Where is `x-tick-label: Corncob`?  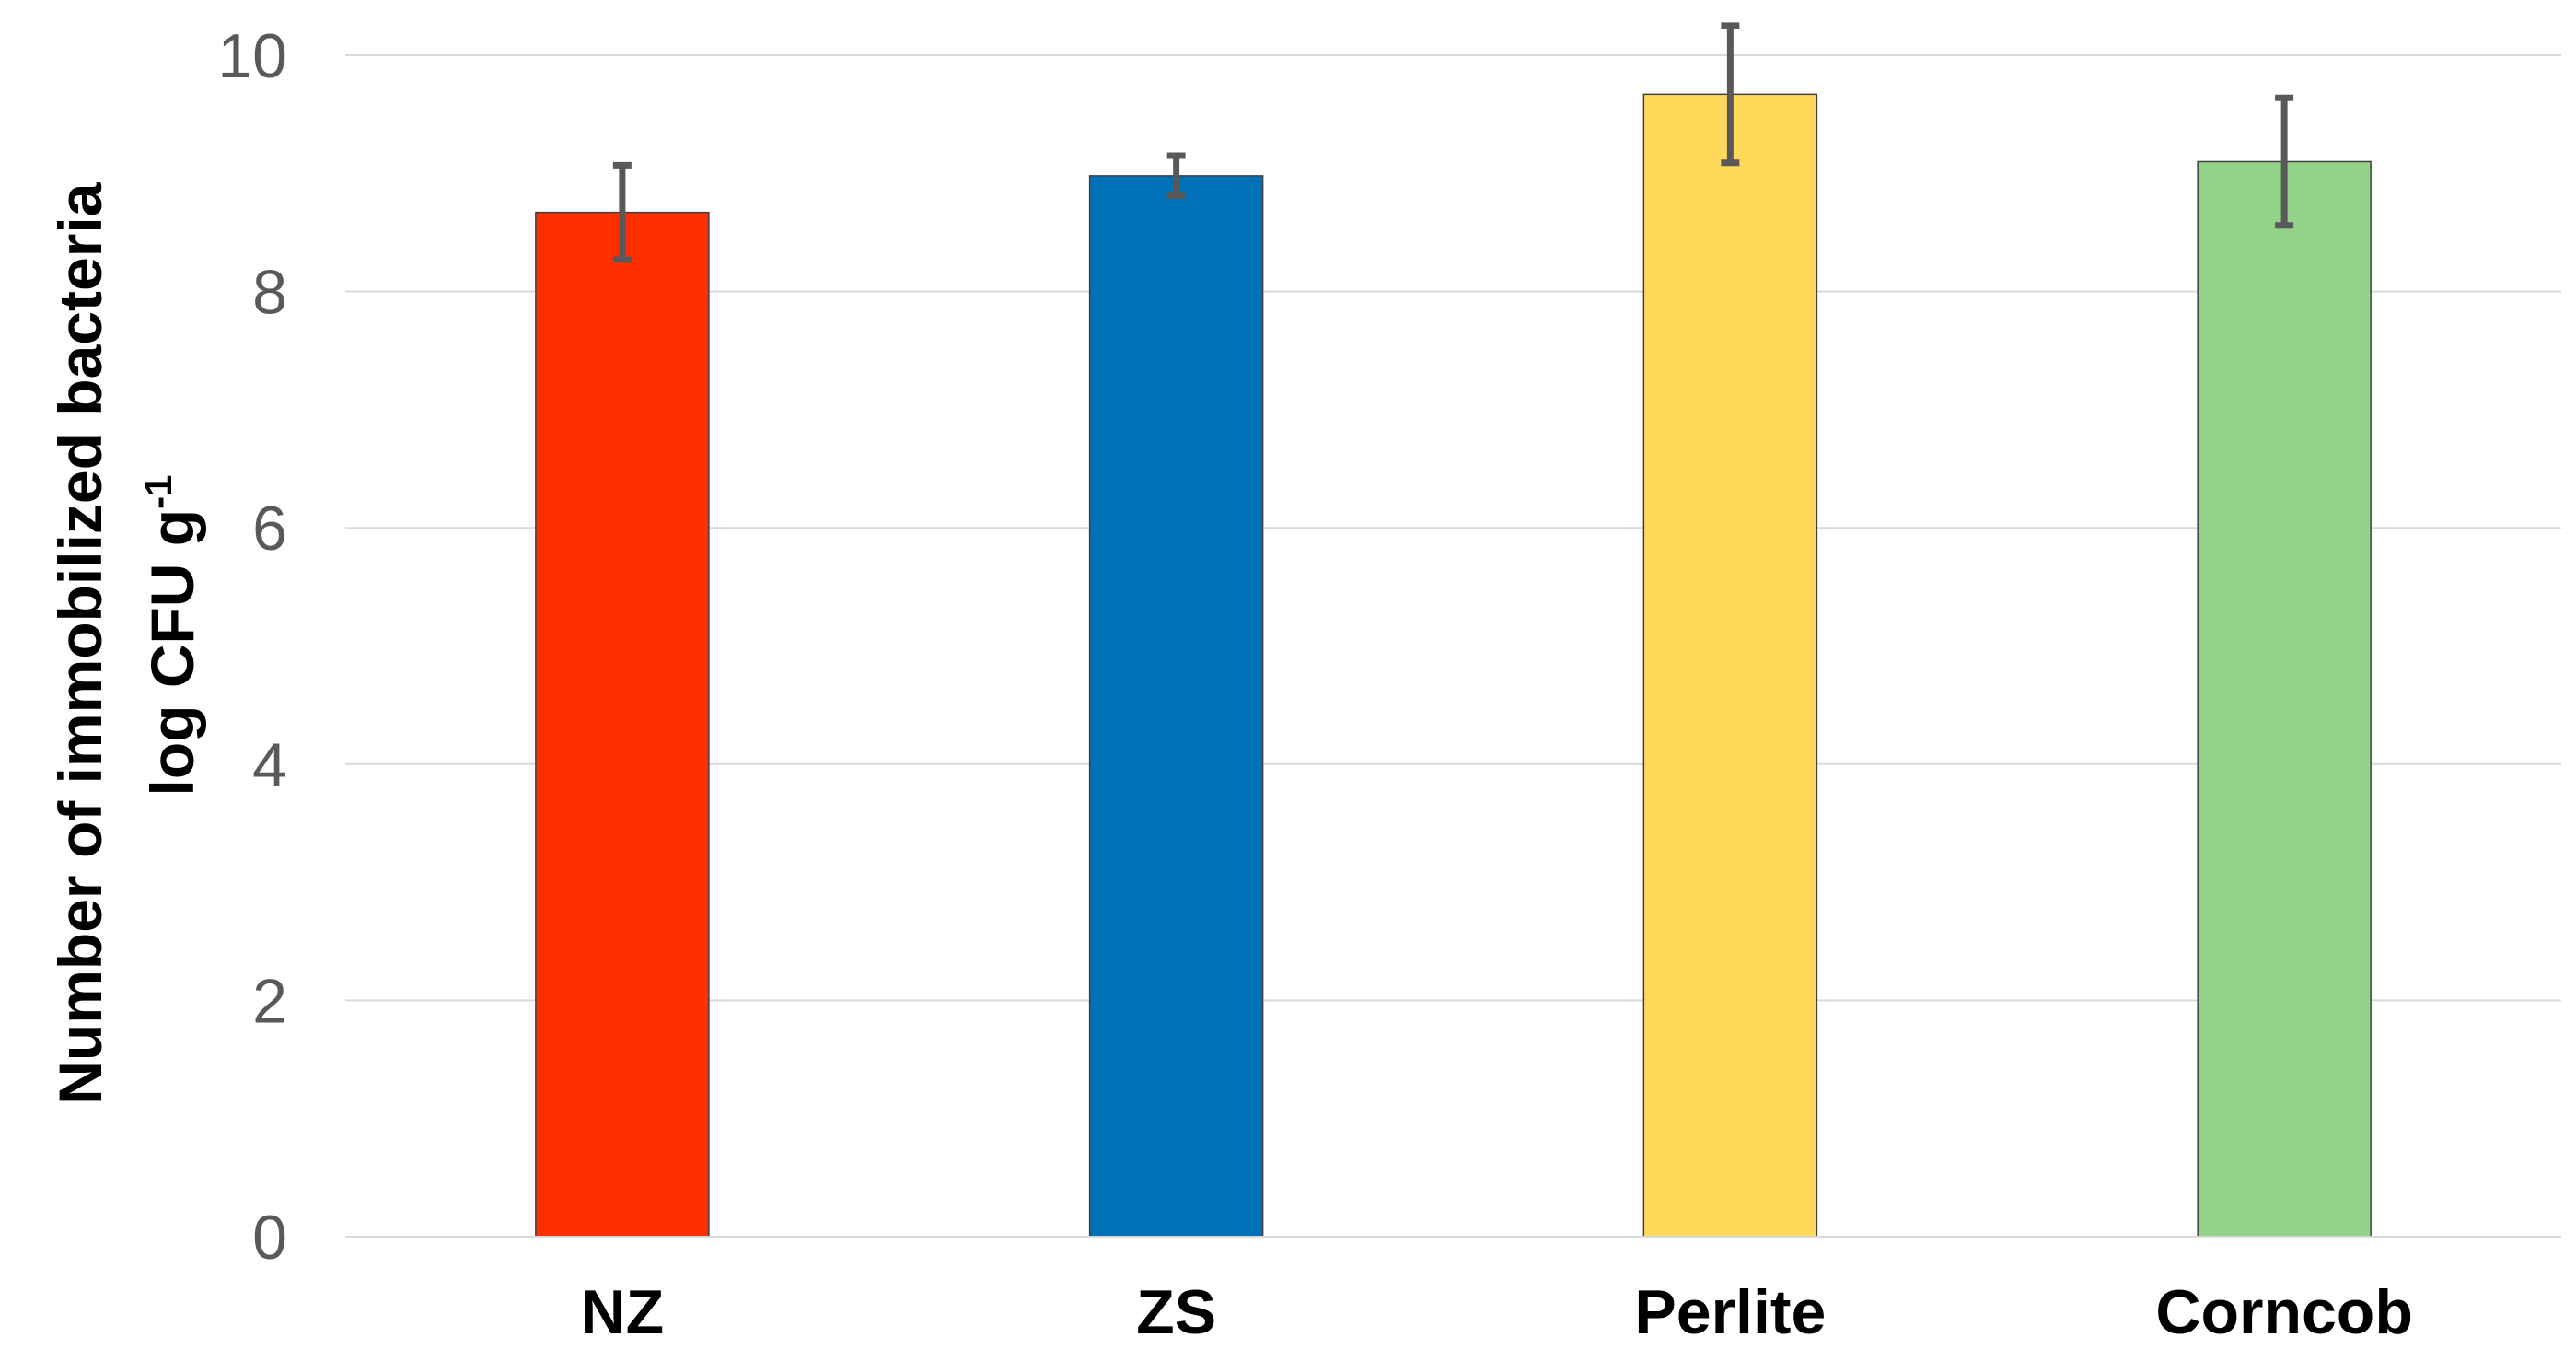
x-tick-label: Corncob is located at coordinates (2284, 1312).